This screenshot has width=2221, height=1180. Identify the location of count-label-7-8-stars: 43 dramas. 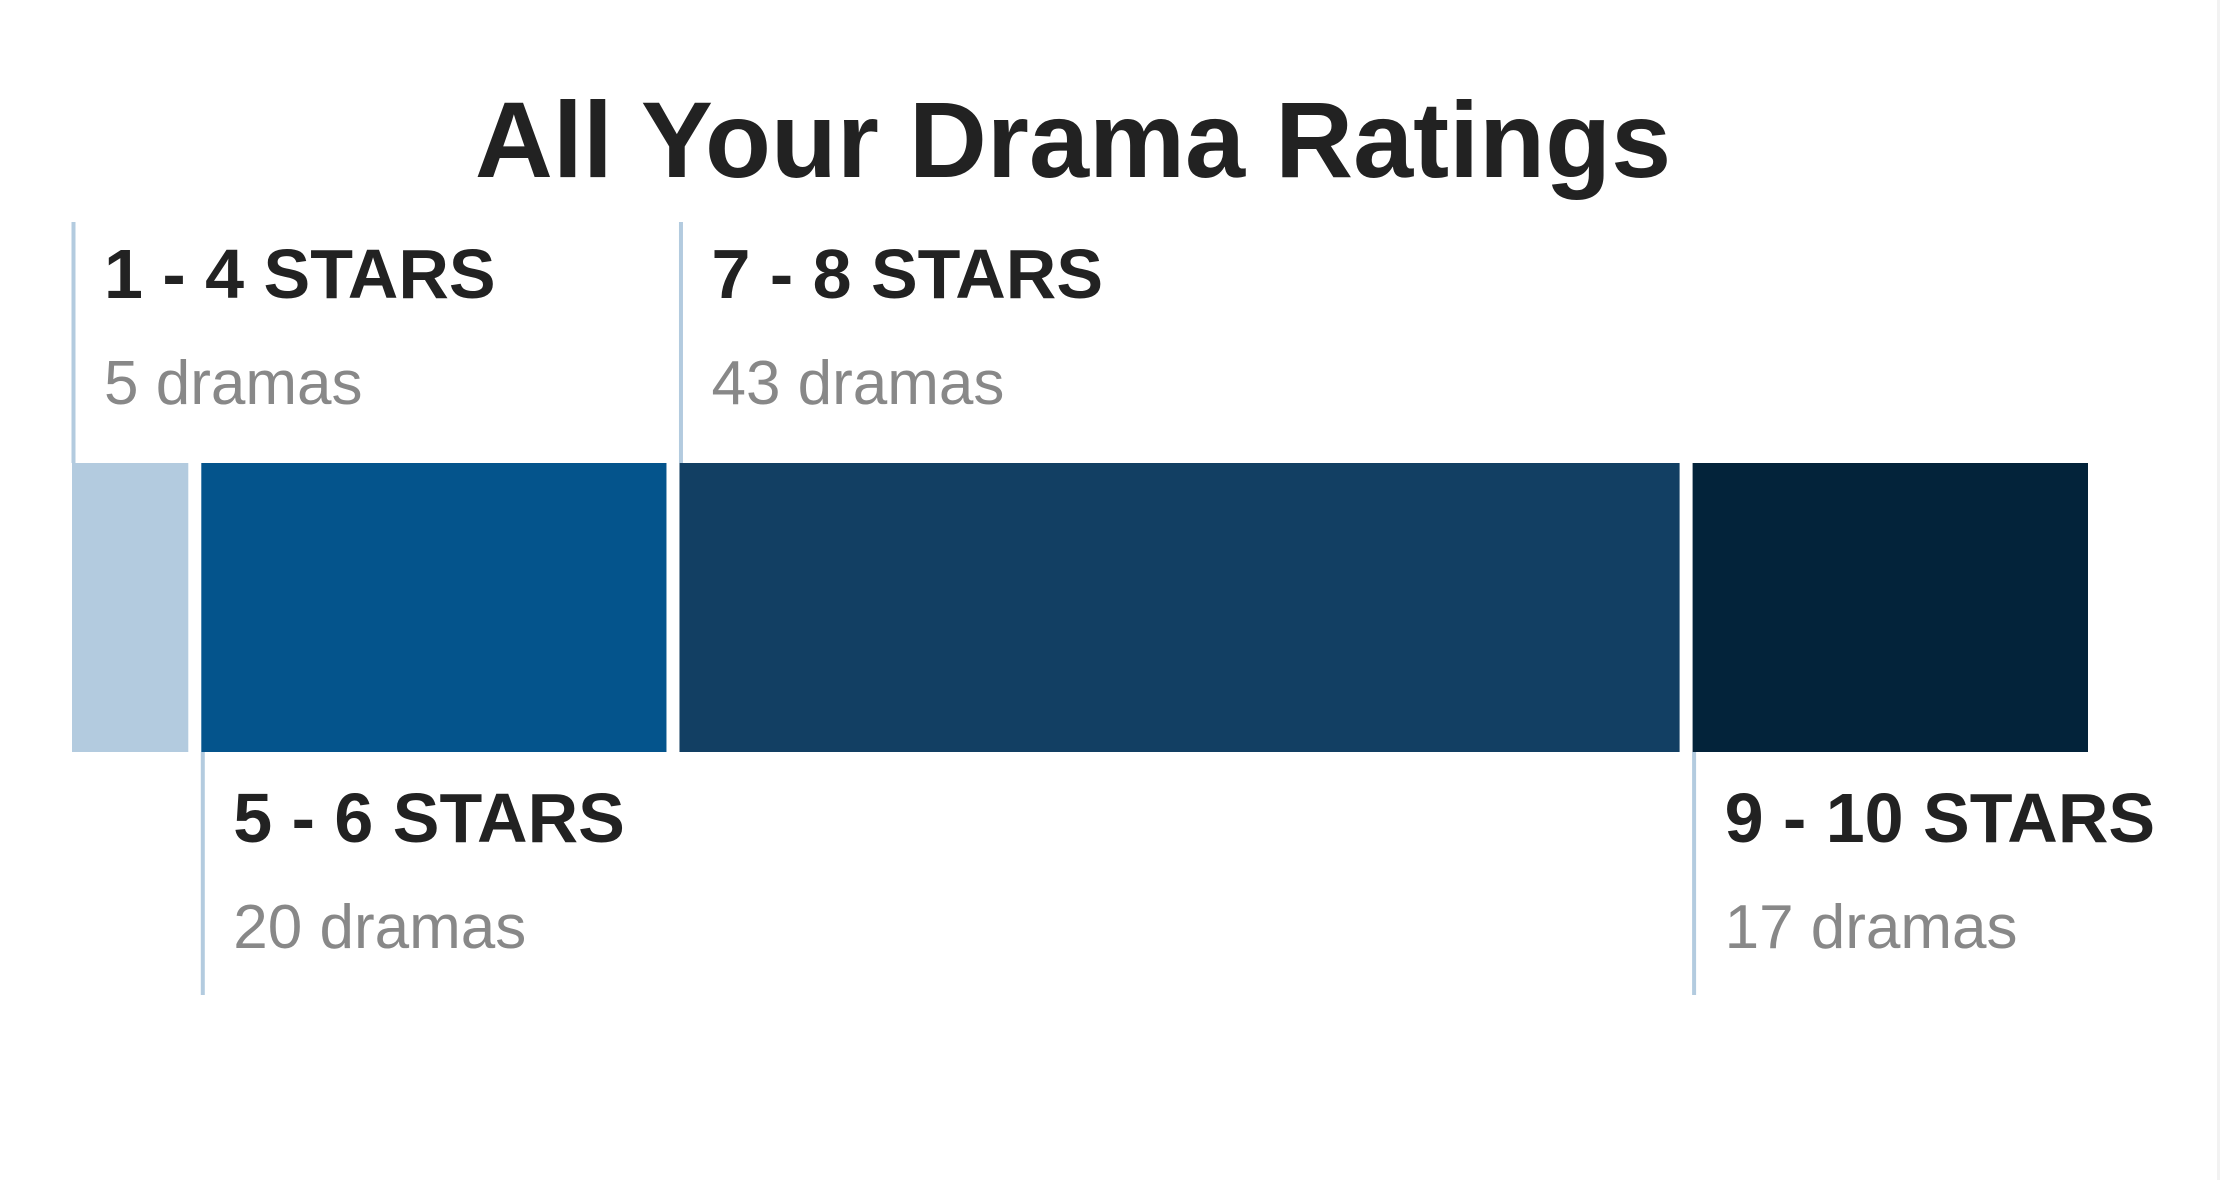
(857, 383).